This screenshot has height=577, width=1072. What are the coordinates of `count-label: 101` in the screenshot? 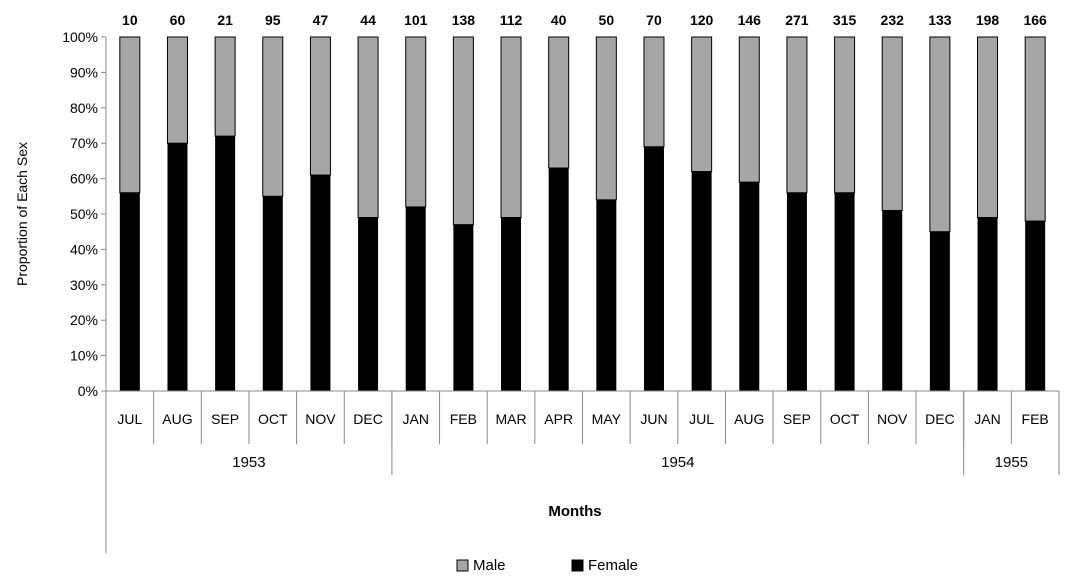 It's located at (416, 20).